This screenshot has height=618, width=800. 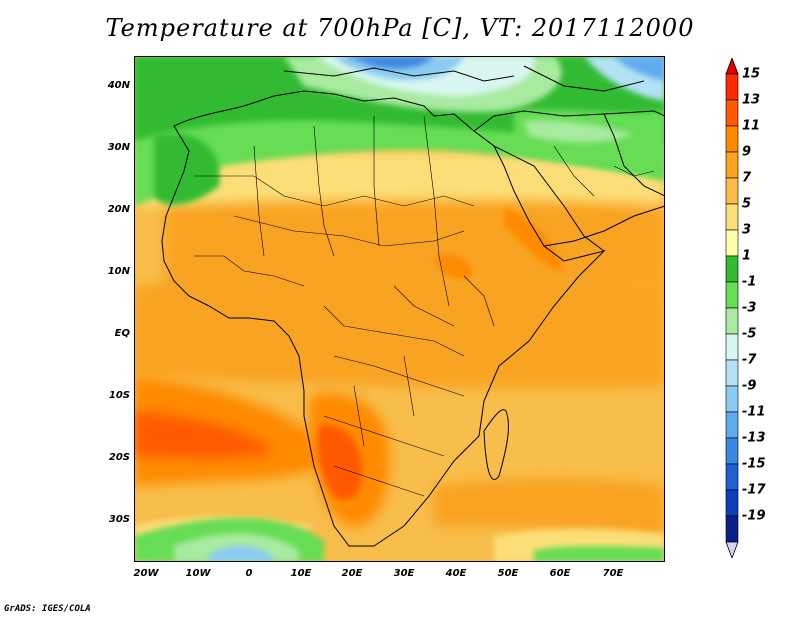 What do you see at coordinates (754, 490) in the screenshot?
I see `colorbar-label: -17` at bounding box center [754, 490].